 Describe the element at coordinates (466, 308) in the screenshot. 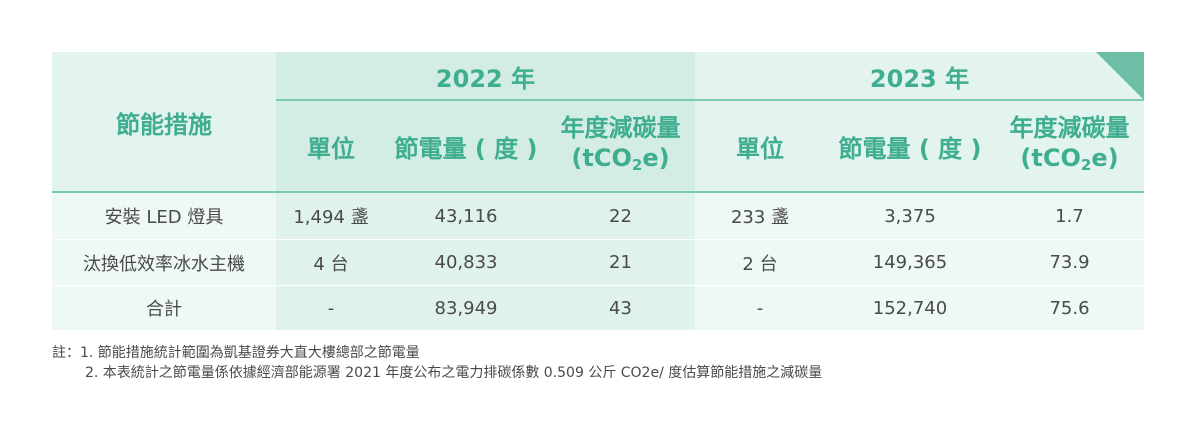

I see `row3-saving-2022: 83,949` at that location.